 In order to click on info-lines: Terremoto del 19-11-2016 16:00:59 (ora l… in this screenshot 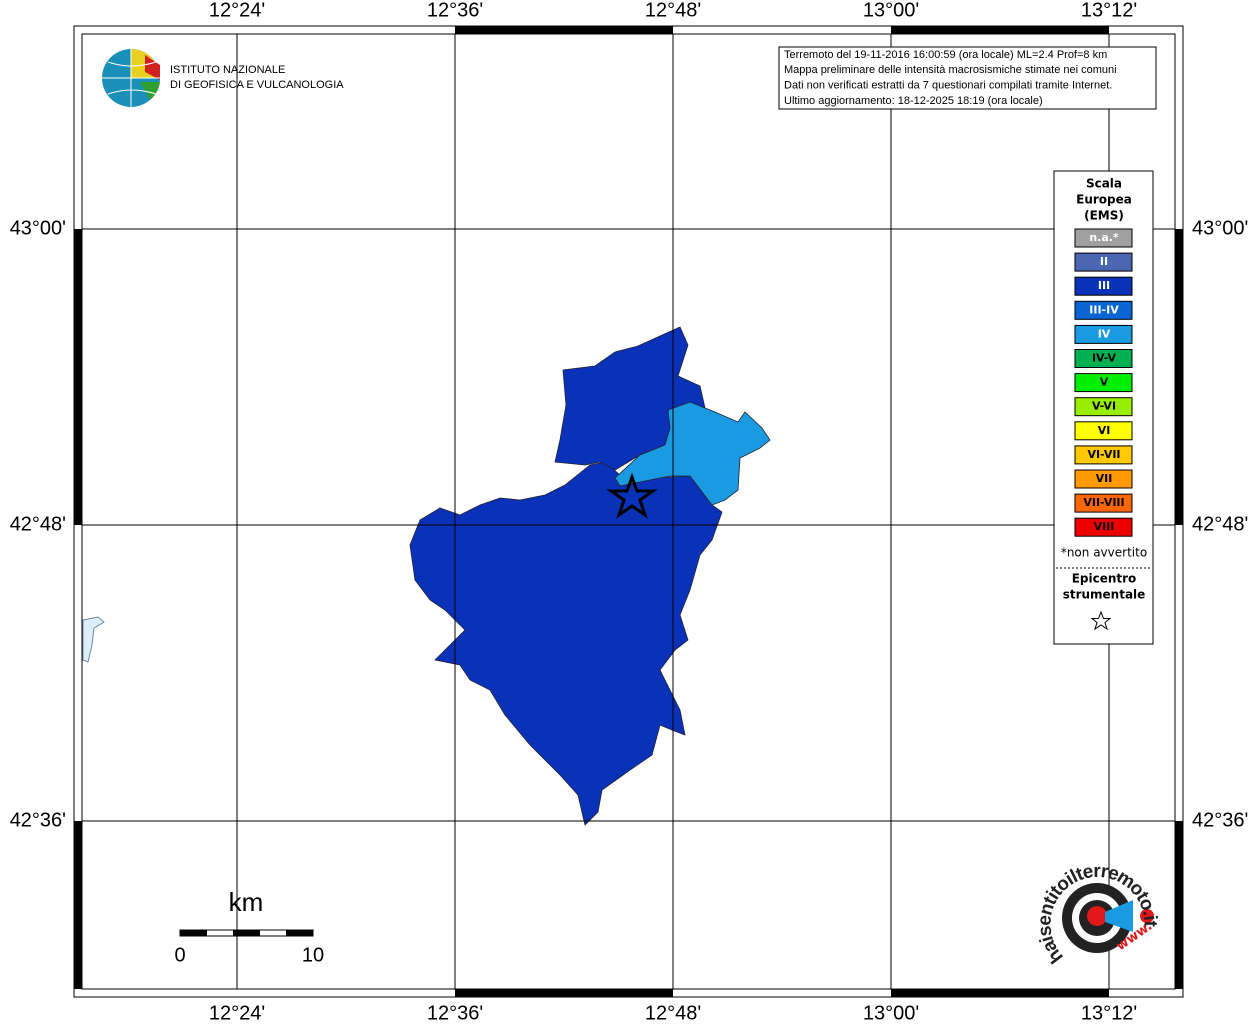, I will do `click(950, 78)`.